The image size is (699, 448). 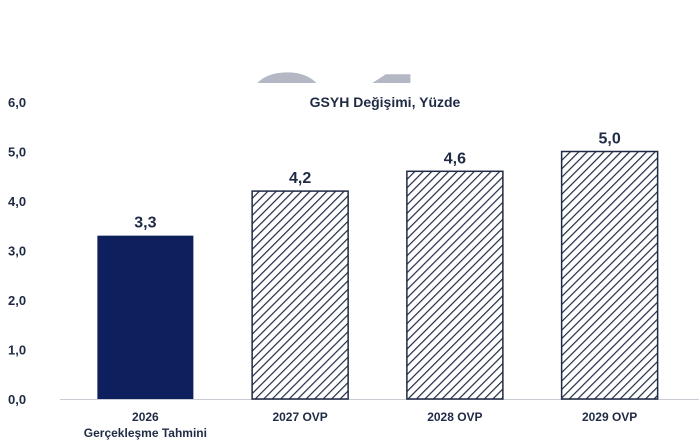 What do you see at coordinates (299, 417) in the screenshot?
I see `category-label-1: 2027 OVP` at bounding box center [299, 417].